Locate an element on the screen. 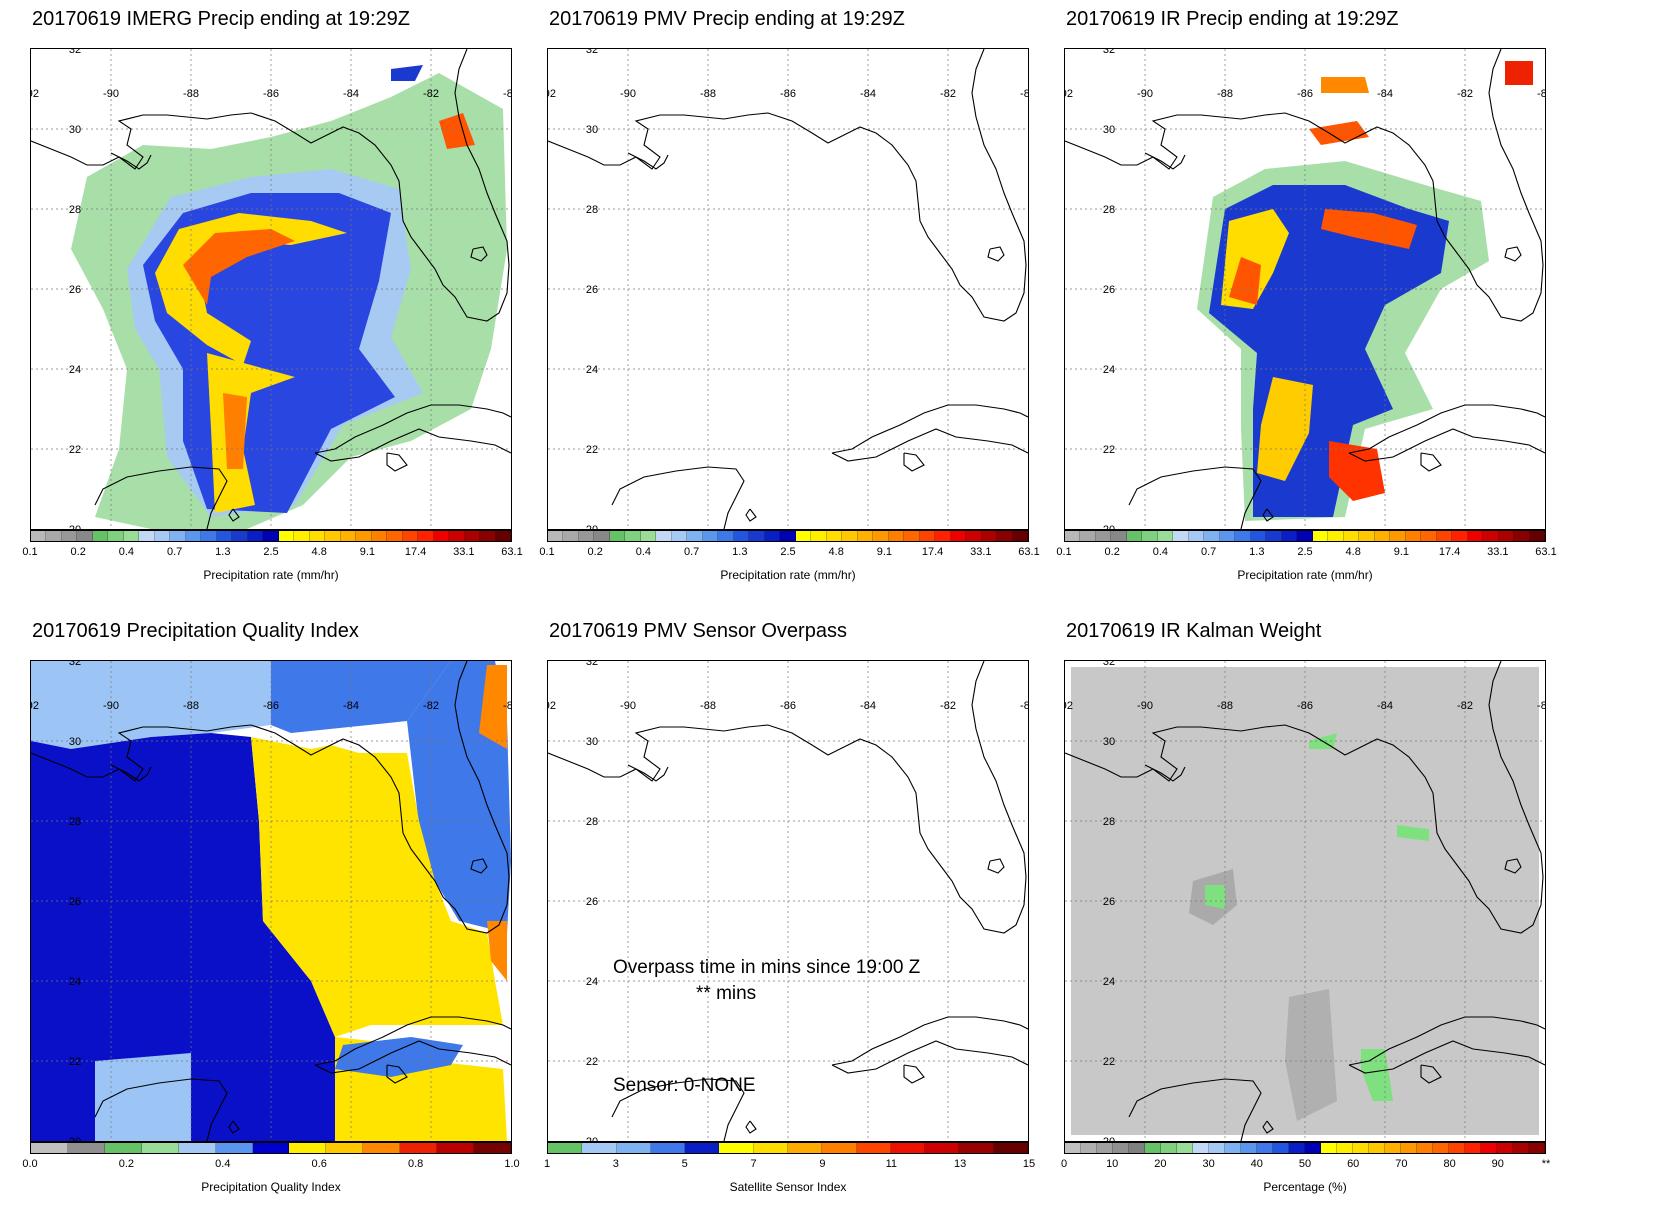 This screenshot has width=1653, height=1212. colorbar-tick-label: 0.1 is located at coordinates (547, 552).